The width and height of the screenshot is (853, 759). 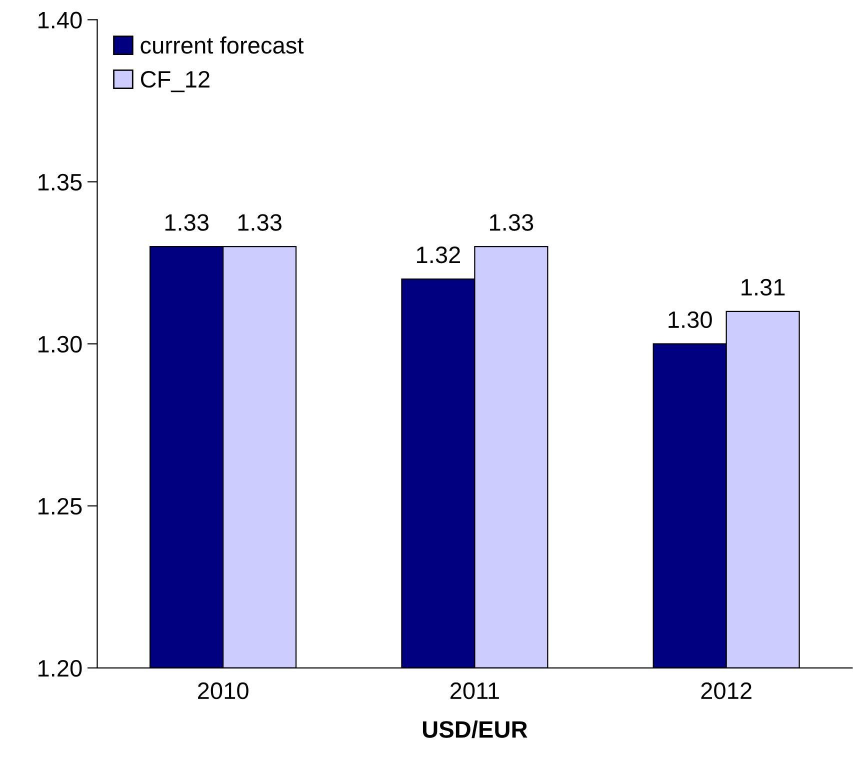 I want to click on data-label: 1.31, so click(x=763, y=287).